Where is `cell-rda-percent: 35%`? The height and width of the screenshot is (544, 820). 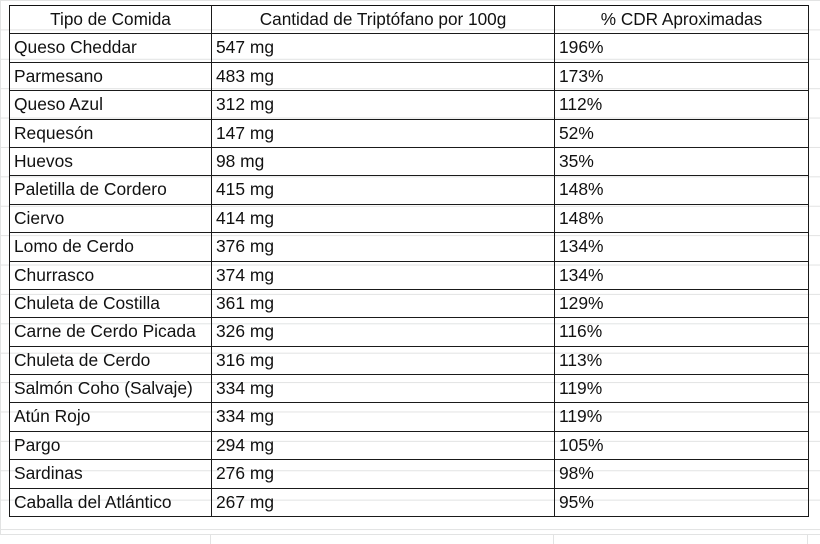
cell-rda-percent: 35% is located at coordinates (681, 161).